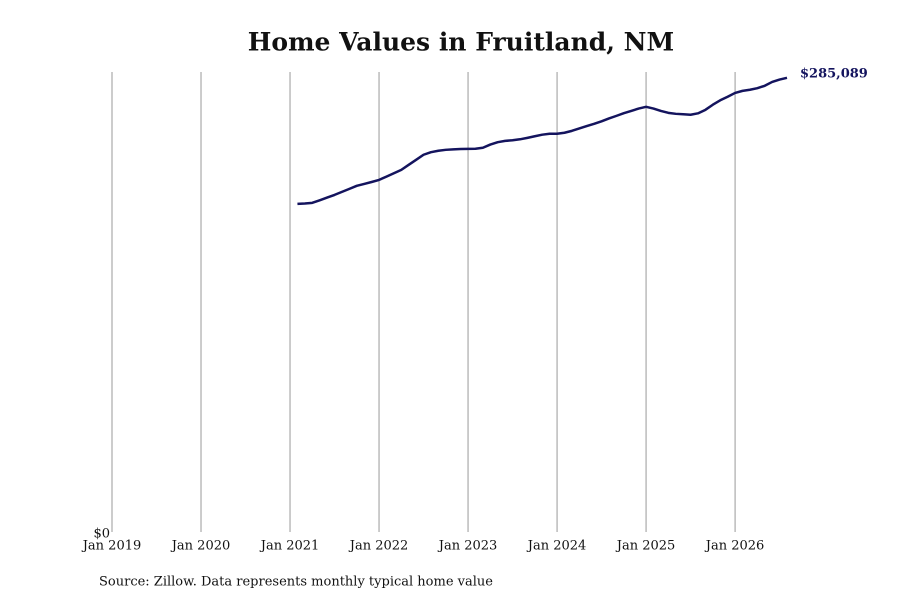 The image size is (900, 600). I want to click on x-tick-label: Jan 2025, so click(645, 546).